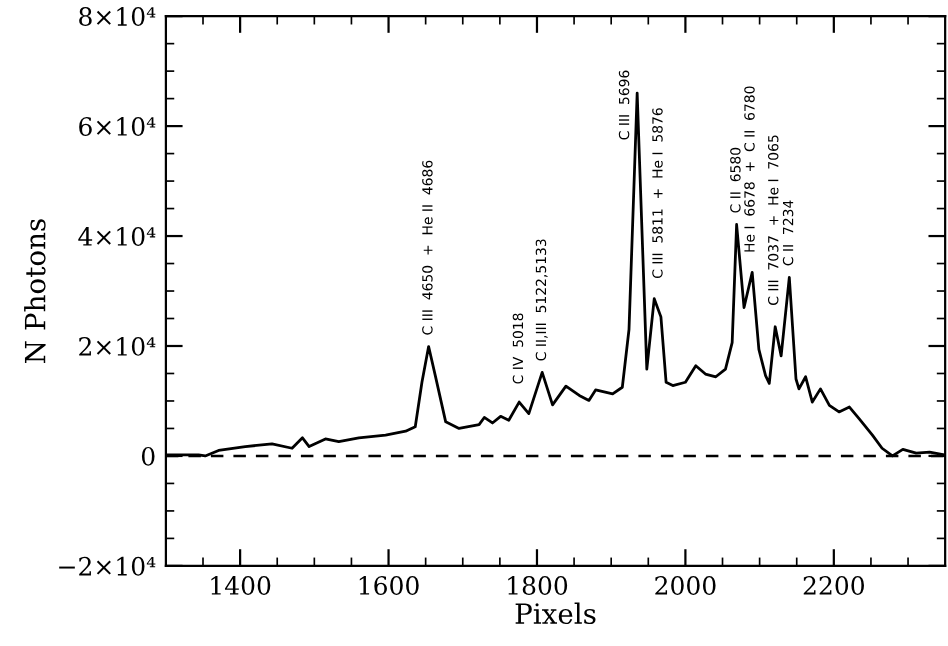 The width and height of the screenshot is (948, 646). What do you see at coordinates (35, 291) in the screenshot?
I see `y-axis-title: N Photons` at bounding box center [35, 291].